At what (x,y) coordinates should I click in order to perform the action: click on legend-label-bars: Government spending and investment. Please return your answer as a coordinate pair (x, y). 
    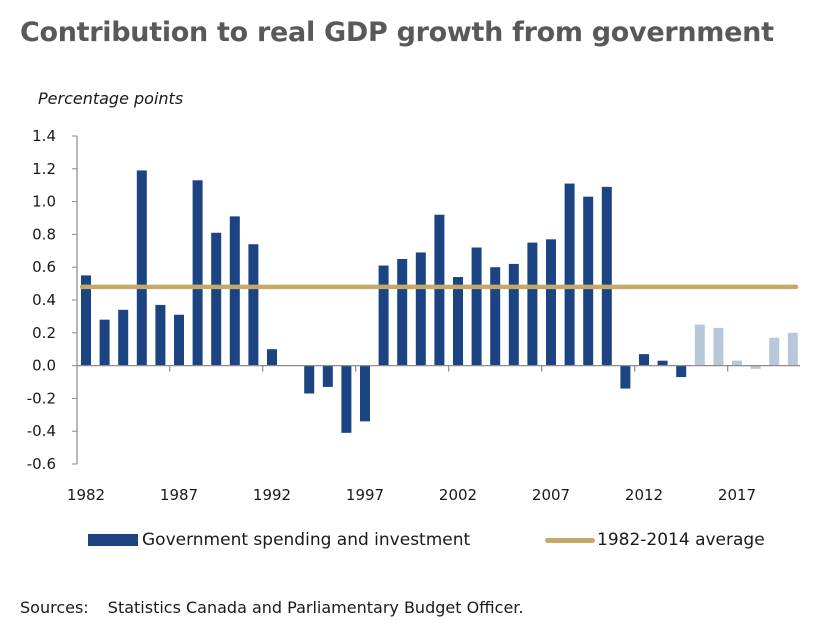
    Looking at the image, I should click on (306, 540).